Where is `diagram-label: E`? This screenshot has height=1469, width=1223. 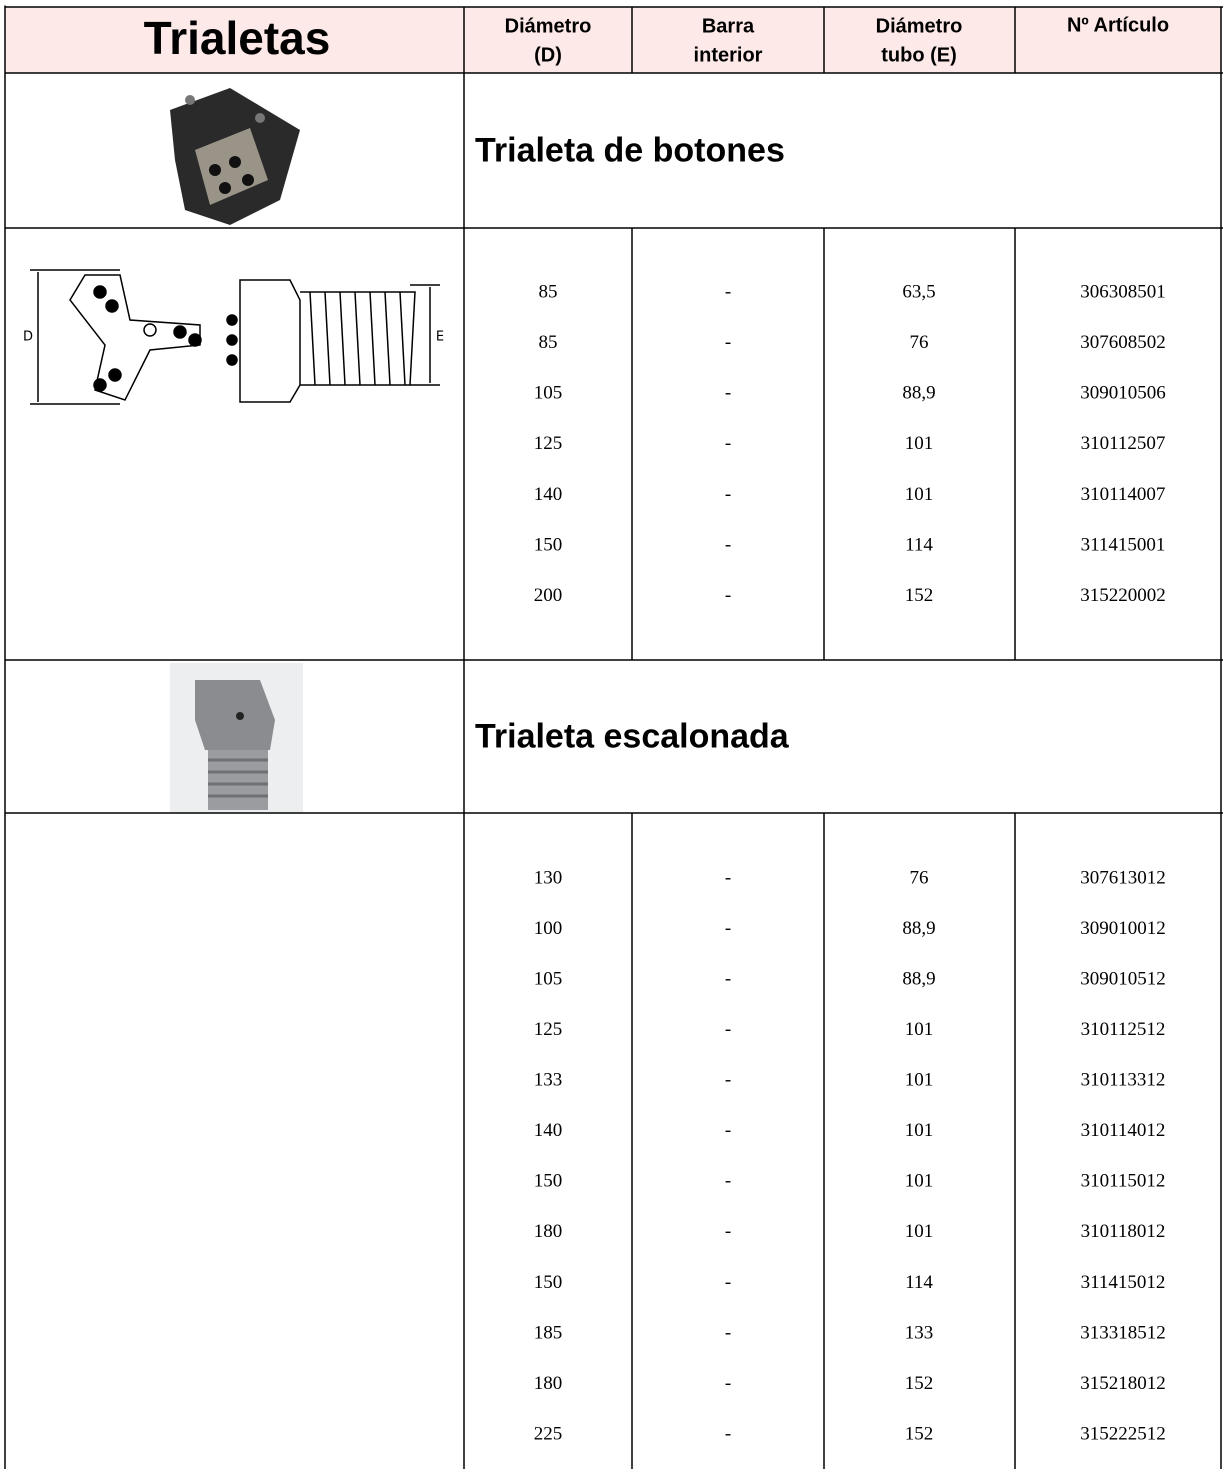
diagram-label: E is located at coordinates (440, 337).